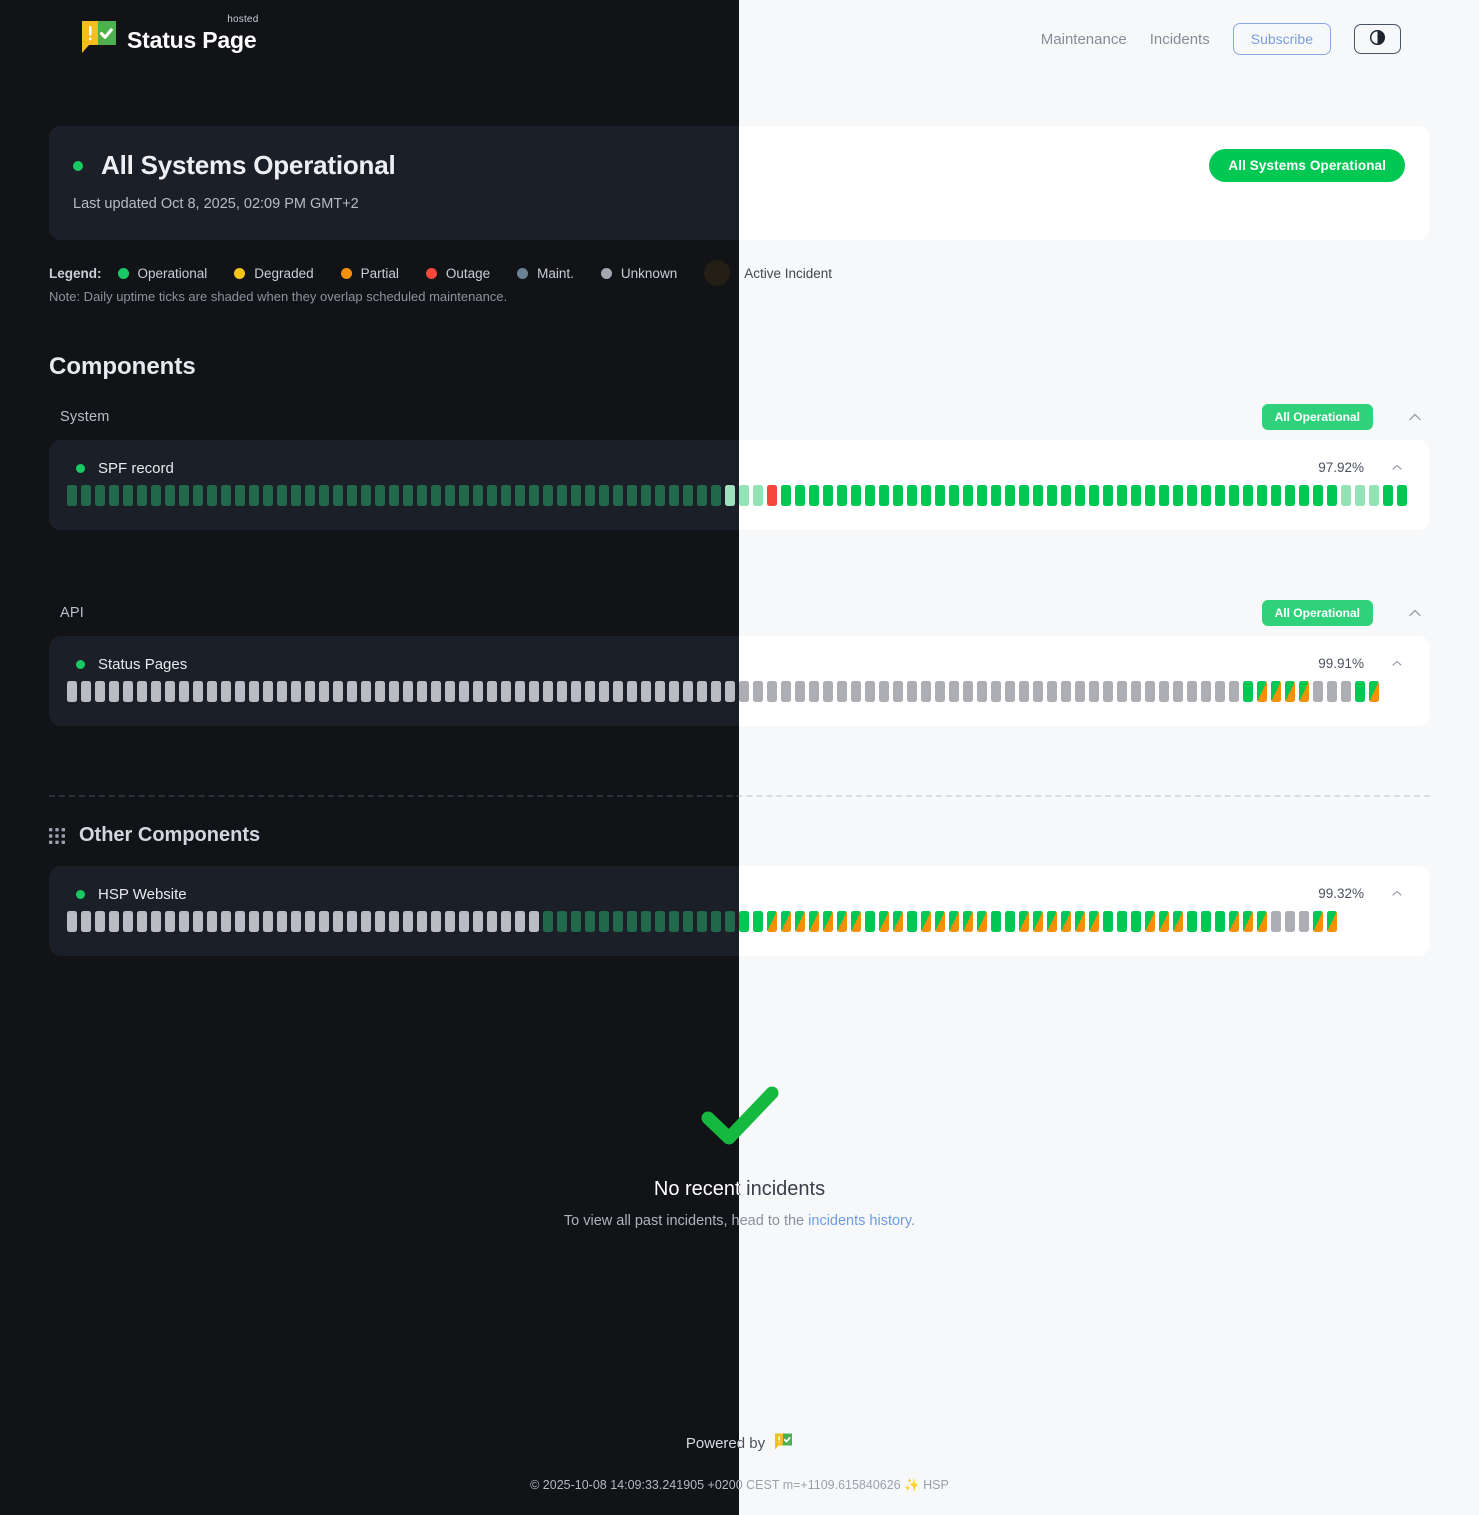  I want to click on nav-link-maintenance: Maintenance, so click(1083, 39).